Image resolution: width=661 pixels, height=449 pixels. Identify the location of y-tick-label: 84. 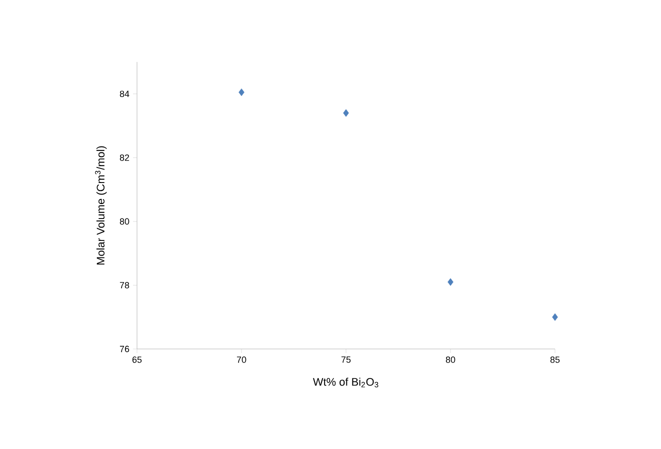
(125, 94).